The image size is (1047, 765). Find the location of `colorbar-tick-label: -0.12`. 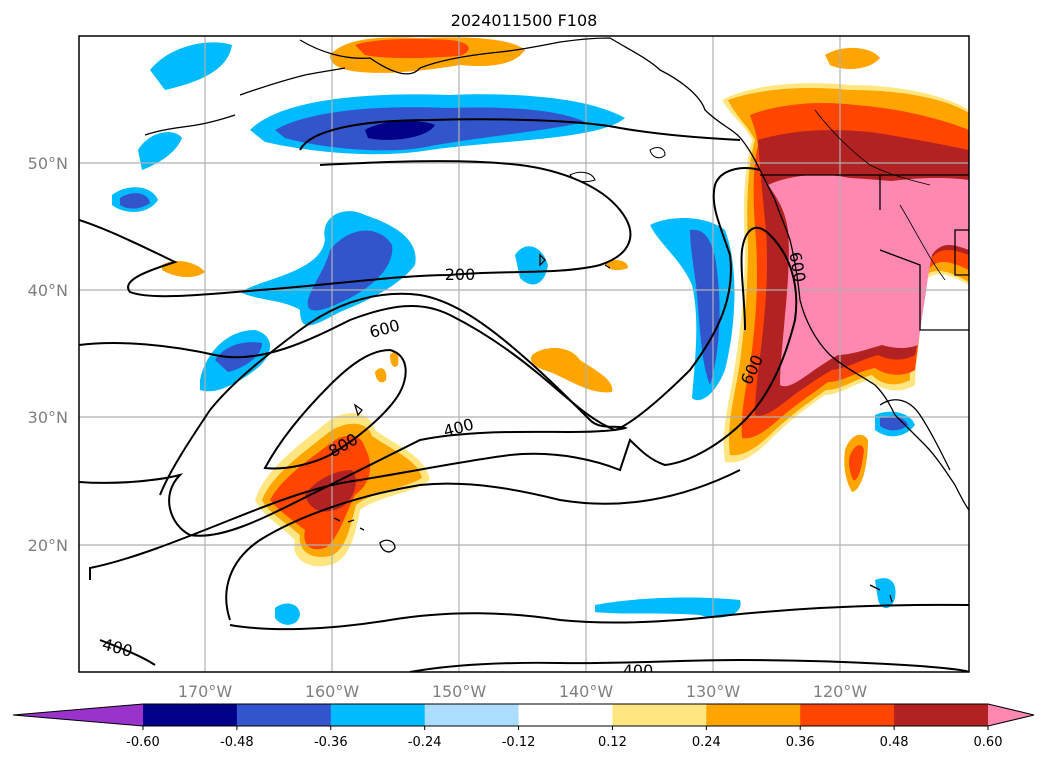

colorbar-tick-label: -0.12 is located at coordinates (519, 742).